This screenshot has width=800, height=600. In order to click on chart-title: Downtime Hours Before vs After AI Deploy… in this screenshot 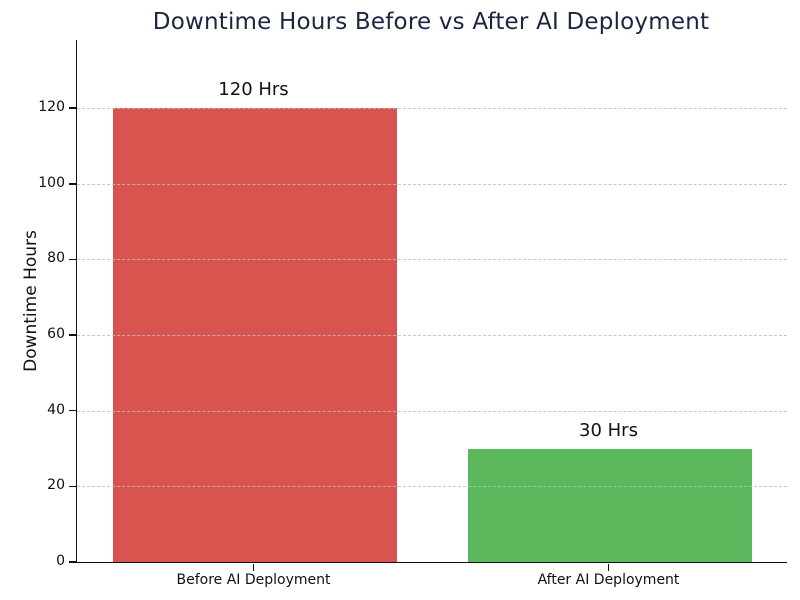, I will do `click(431, 22)`.